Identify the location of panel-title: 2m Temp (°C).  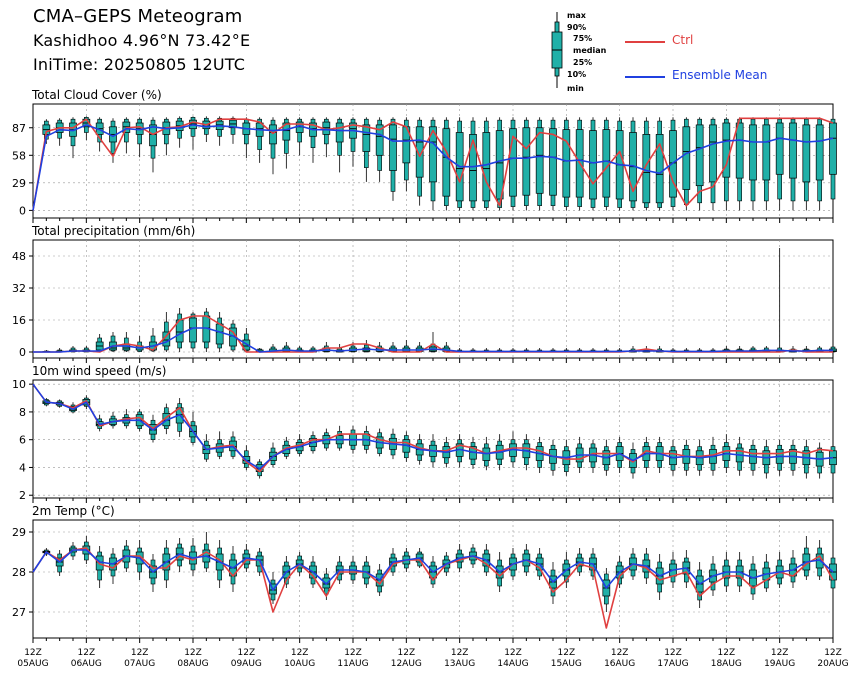
(73, 511).